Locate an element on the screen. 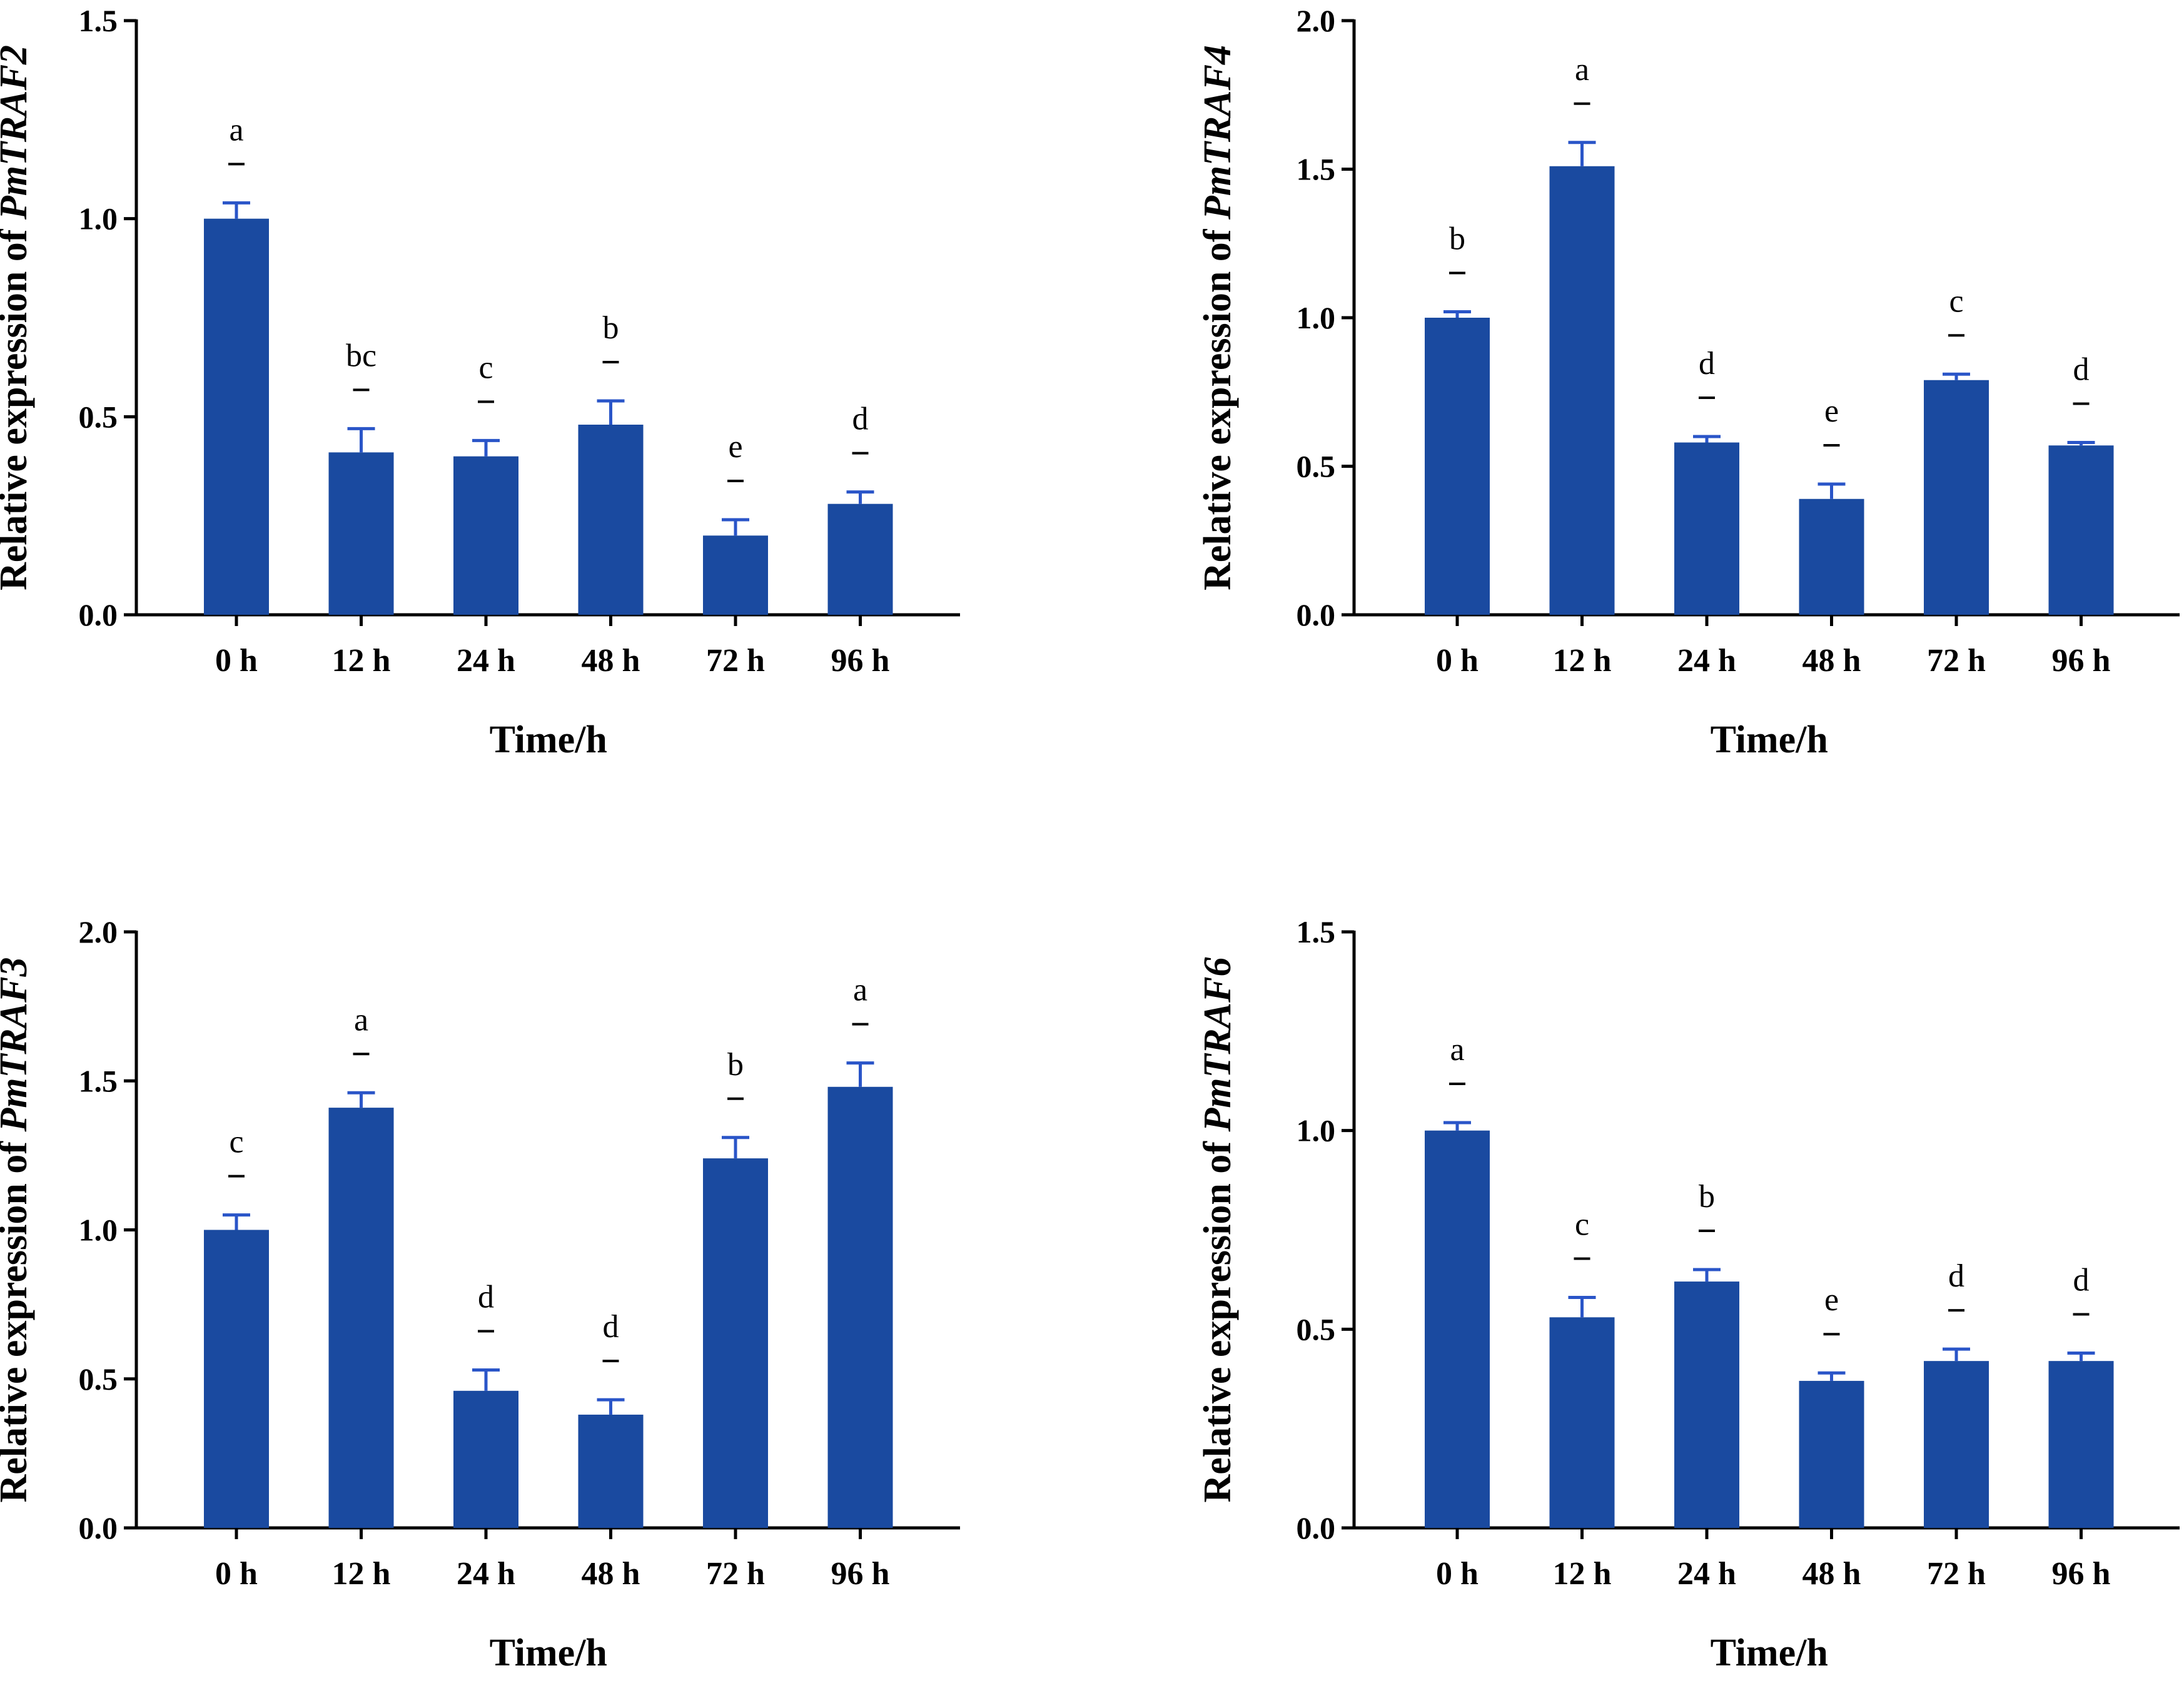  y-axis-title-gene: PmTRAF6 is located at coordinates (1217, 1045).